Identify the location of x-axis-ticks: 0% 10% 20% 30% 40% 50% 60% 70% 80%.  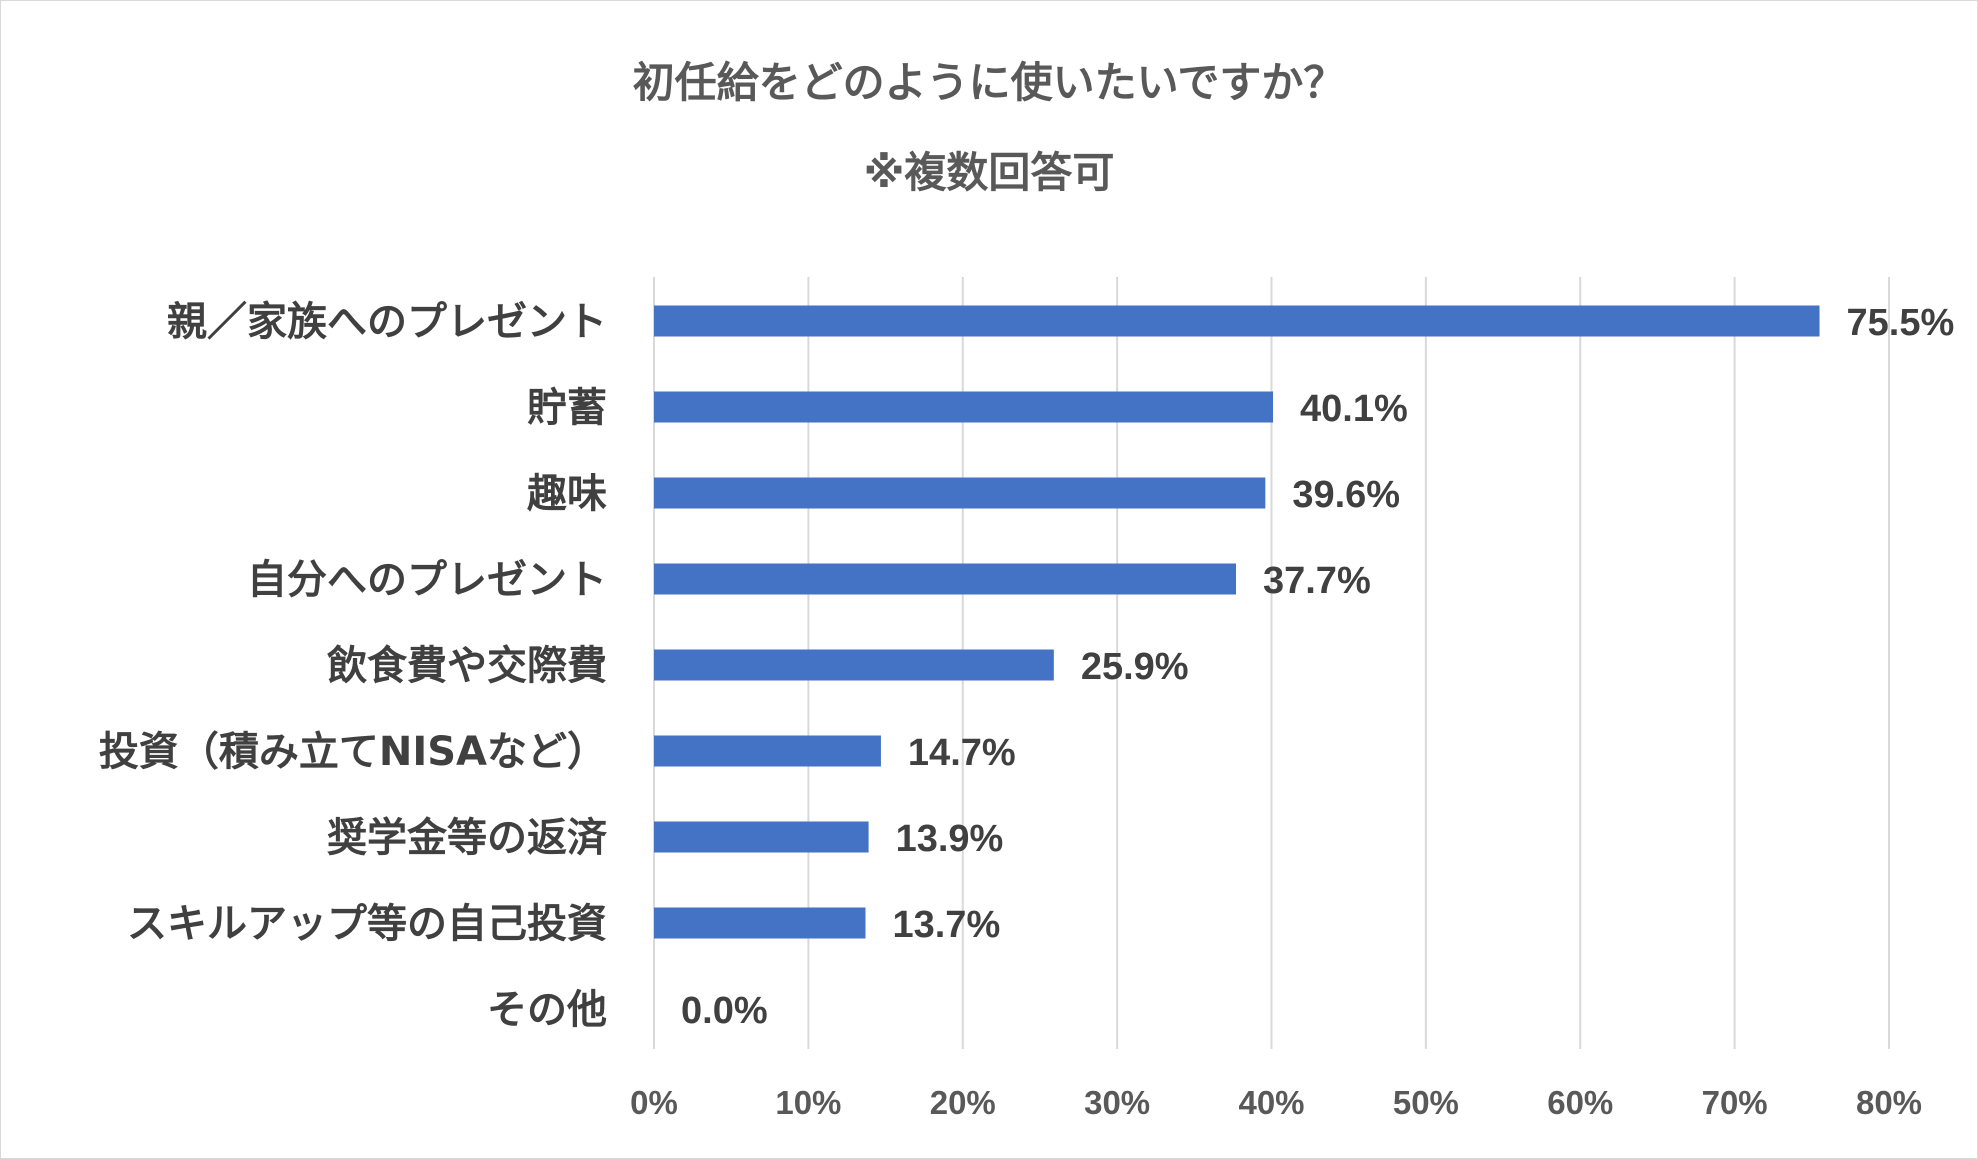
(1276, 1102).